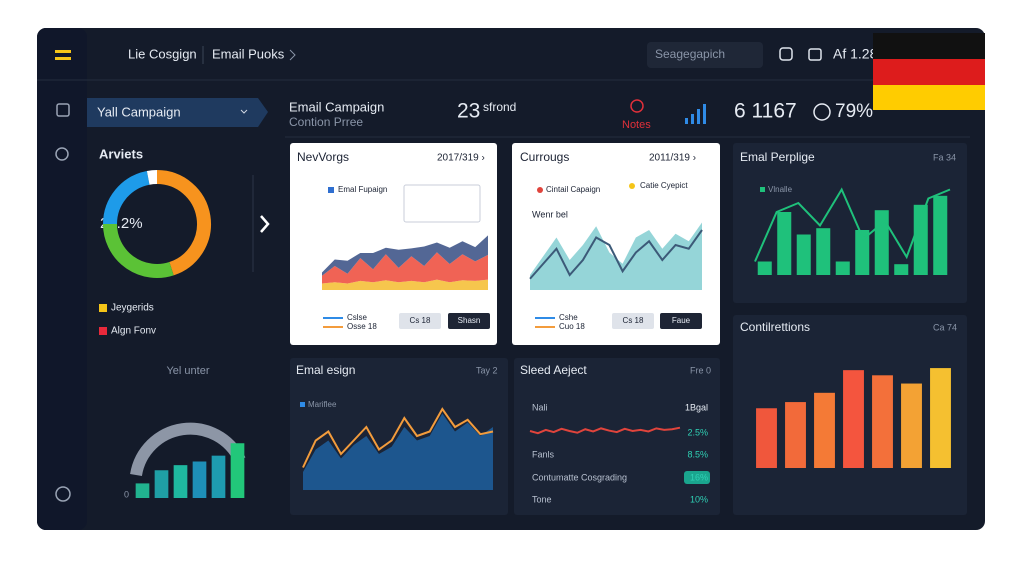 Image resolution: width=1022 pixels, height=575 pixels. I want to click on legend-label: Jeygerids, so click(132, 308).